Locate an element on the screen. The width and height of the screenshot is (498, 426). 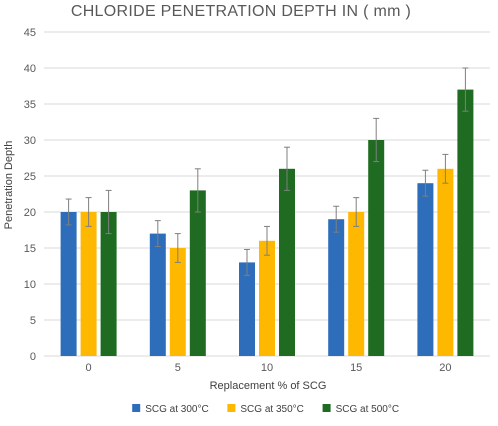
legend-item: SCG at 500°C is located at coordinates (360, 409).